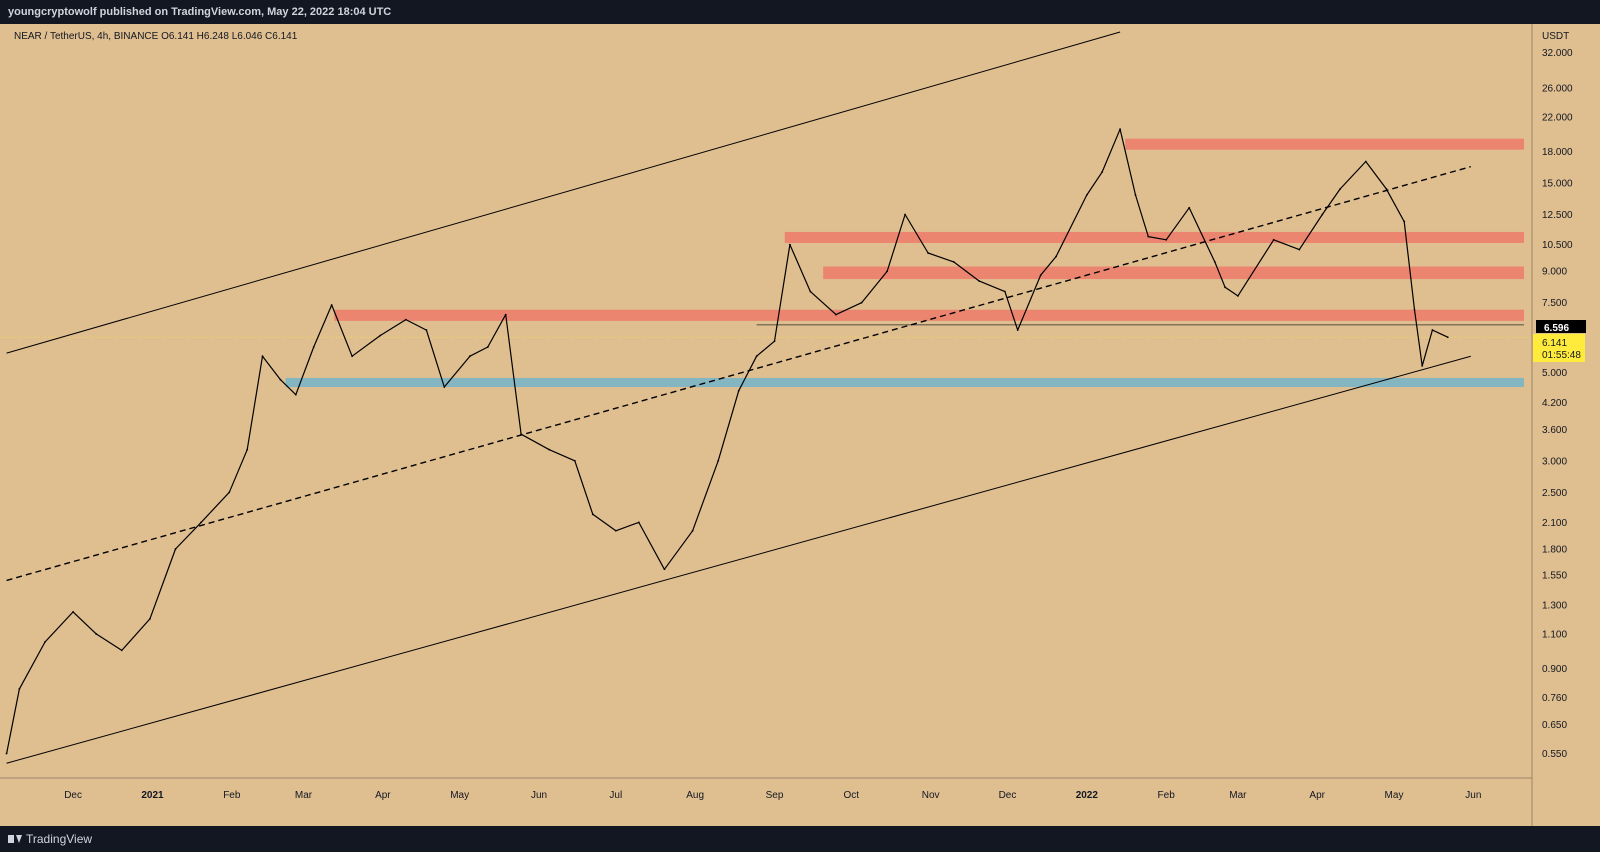  I want to click on y-tick-label: 4.200, so click(1554, 403).